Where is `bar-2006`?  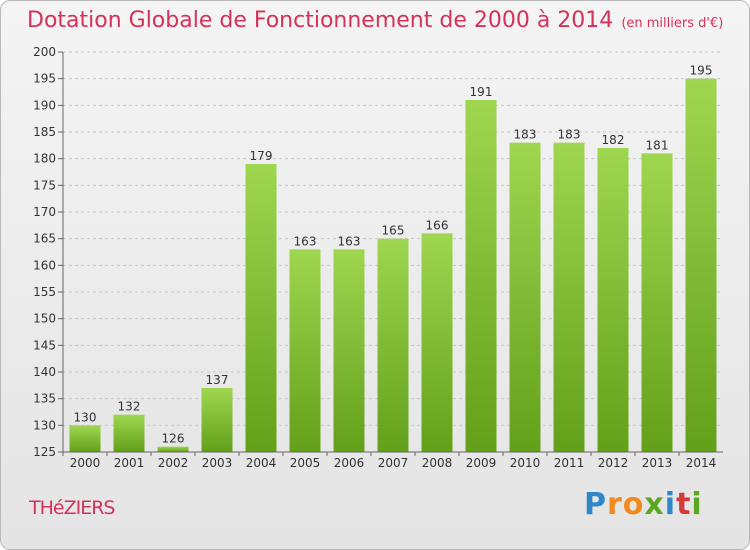
bar-2006 is located at coordinates (349, 350).